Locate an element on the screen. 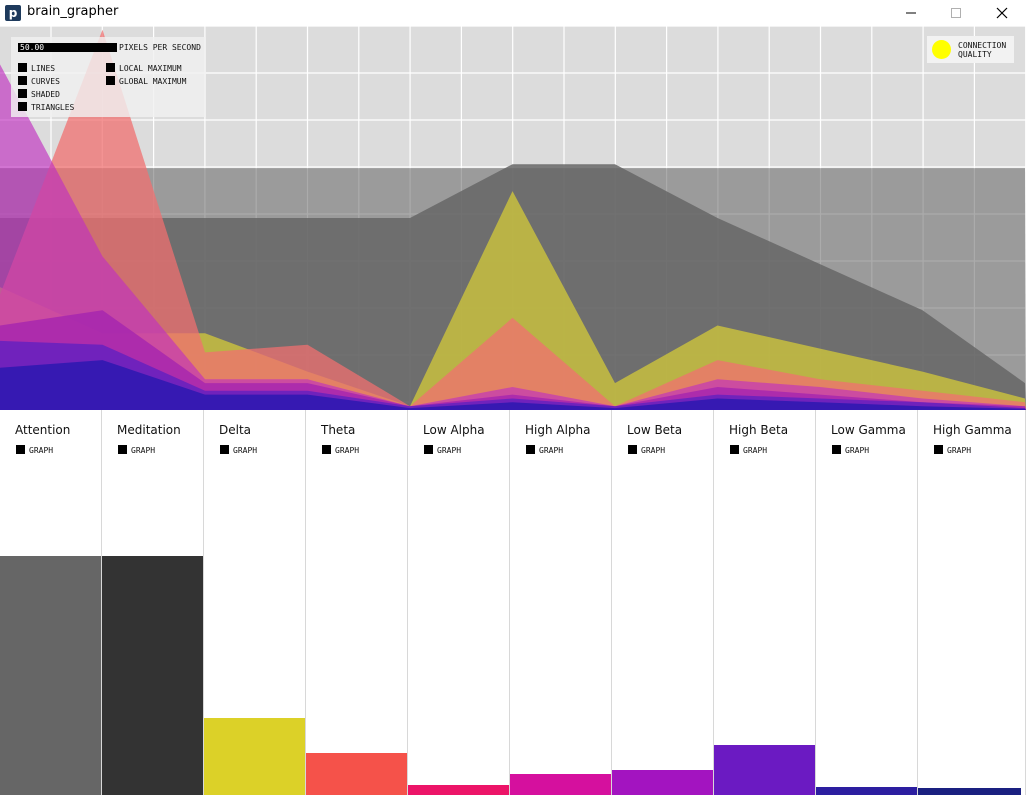 This screenshot has width=1026, height=795. channel-theta: Theta GRAPH is located at coordinates (357, 602).